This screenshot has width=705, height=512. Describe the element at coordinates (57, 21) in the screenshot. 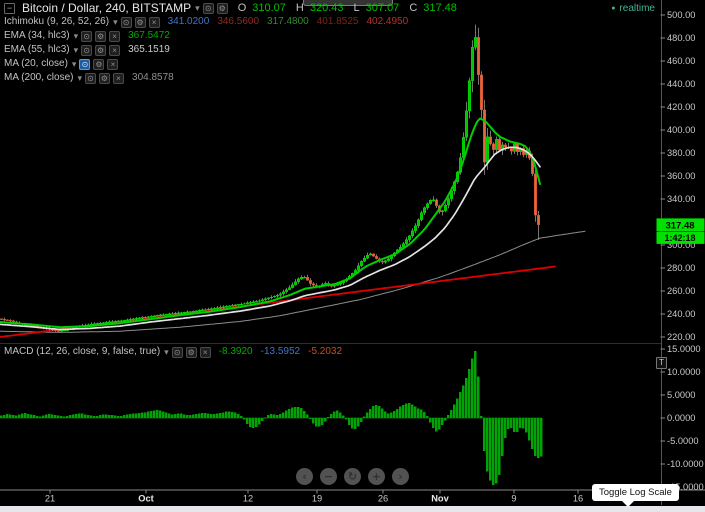

I see `indicator-label: Ichimoku (9, 26, 52, 26)` at that location.